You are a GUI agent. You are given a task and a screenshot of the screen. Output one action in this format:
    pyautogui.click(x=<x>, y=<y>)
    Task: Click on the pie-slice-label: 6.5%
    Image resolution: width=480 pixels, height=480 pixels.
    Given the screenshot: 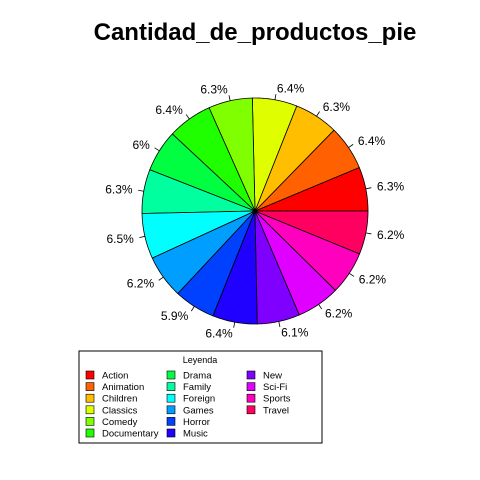 What is the action you would take?
    pyautogui.click(x=121, y=239)
    